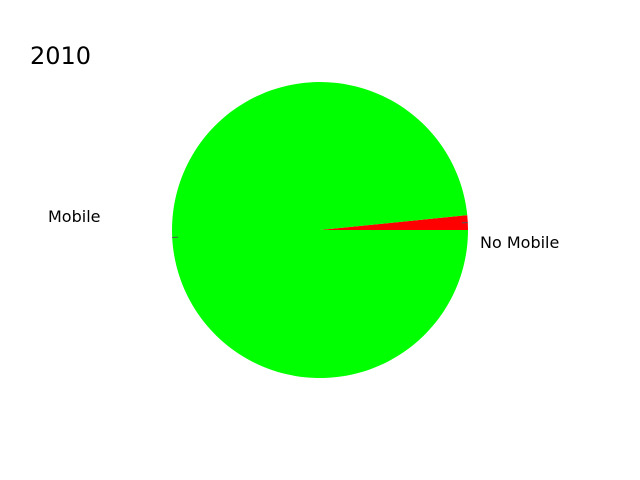 The height and width of the screenshot is (480, 640). Describe the element at coordinates (60, 56) in the screenshot. I see `chart-title: 2010` at that location.